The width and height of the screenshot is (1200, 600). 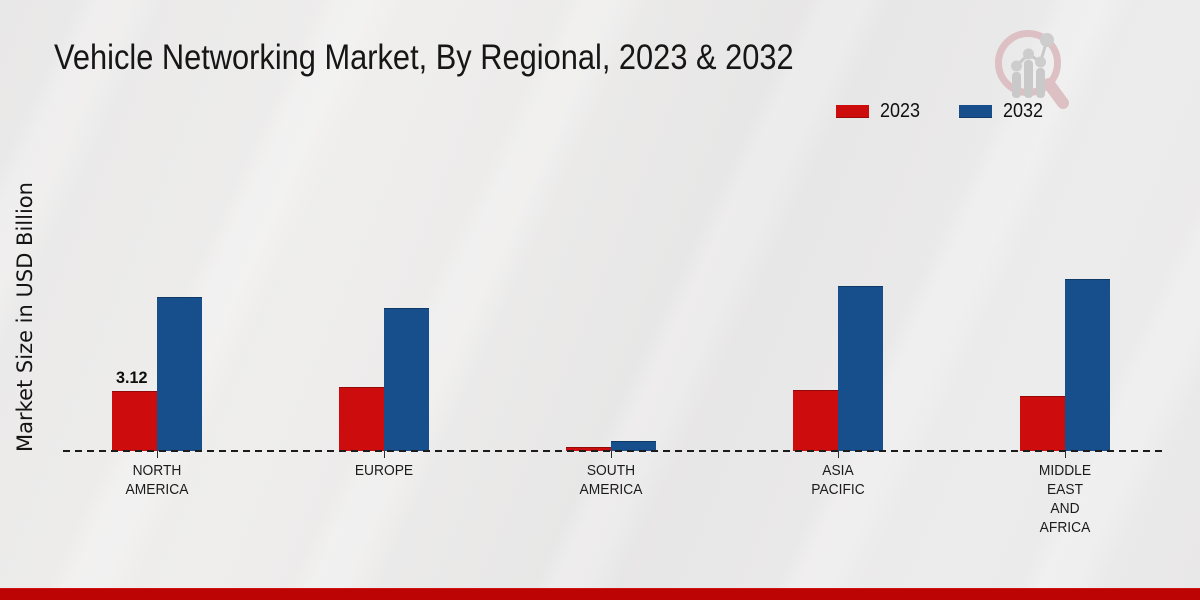 I want to click on legend-label-2032: 2032, so click(x=1022, y=111).